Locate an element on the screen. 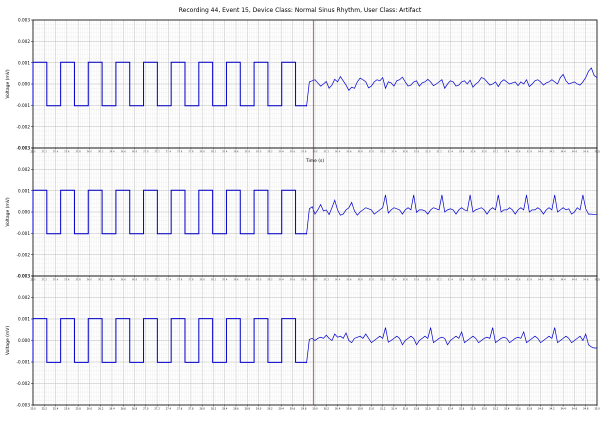 The height and width of the screenshot is (424, 600). x-tick-label: 34.2 is located at coordinates (552, 409).